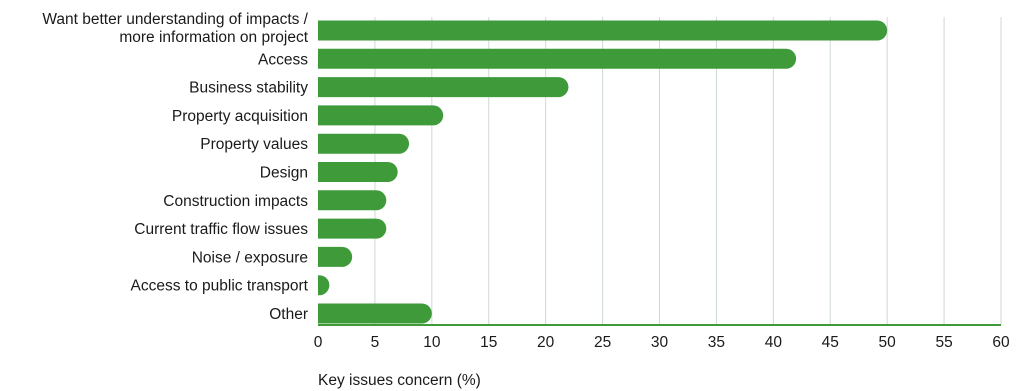 This screenshot has width=1017, height=391. What do you see at coordinates (830, 342) in the screenshot?
I see `x-tick-label: 45` at bounding box center [830, 342].